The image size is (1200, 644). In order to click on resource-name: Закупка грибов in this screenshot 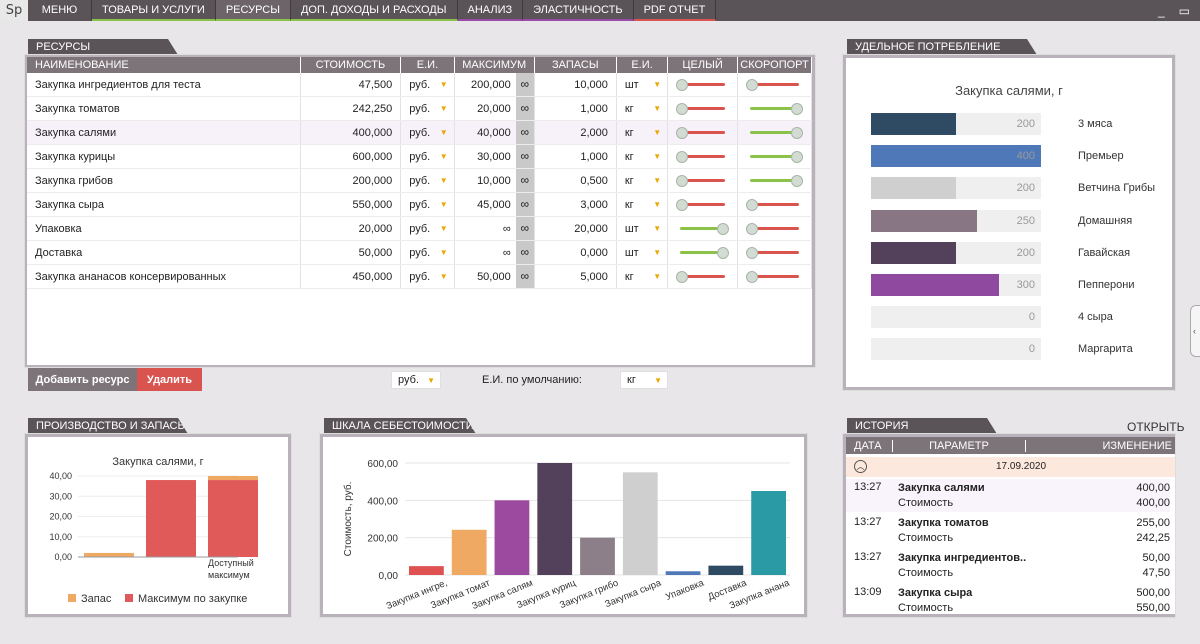, I will do `click(164, 180)`.